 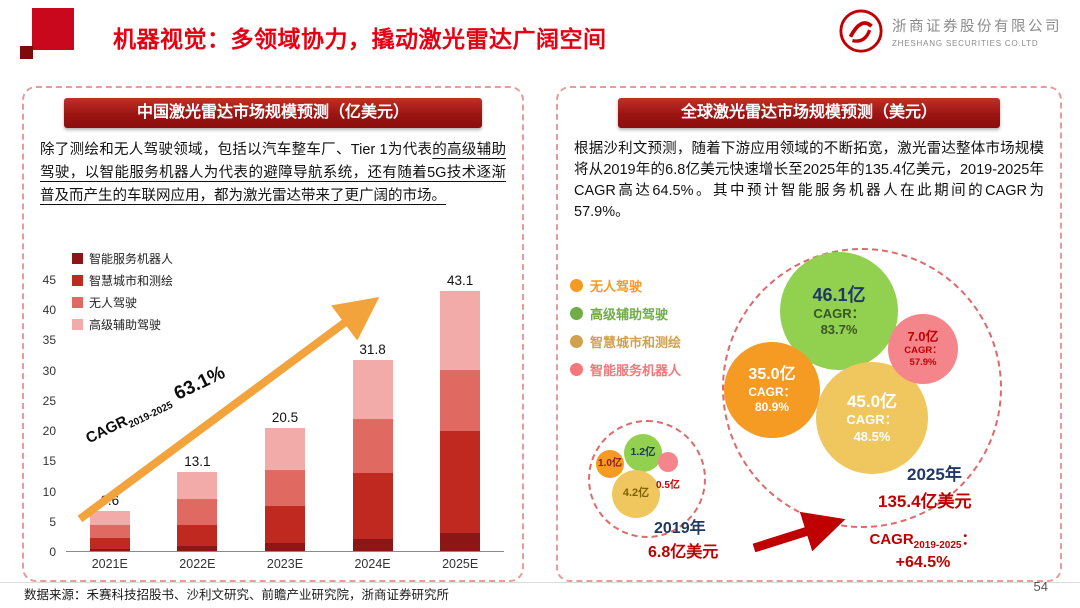 What do you see at coordinates (372, 349) in the screenshot?
I see `bar-total-label: 31.8` at bounding box center [372, 349].